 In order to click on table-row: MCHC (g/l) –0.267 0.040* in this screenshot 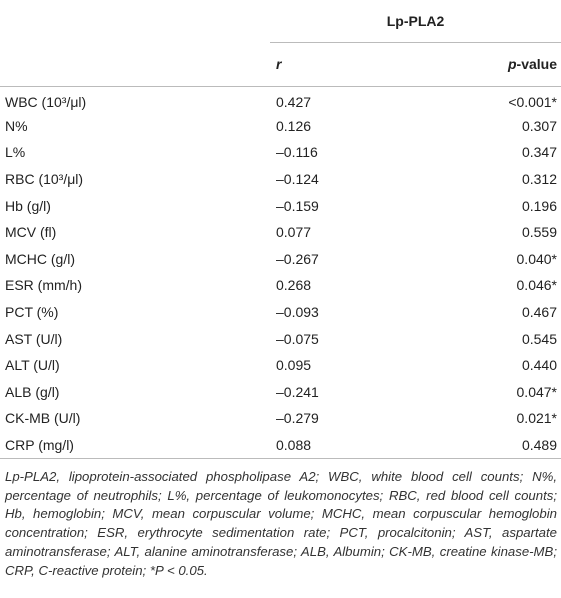, I will do `click(280, 259)`.